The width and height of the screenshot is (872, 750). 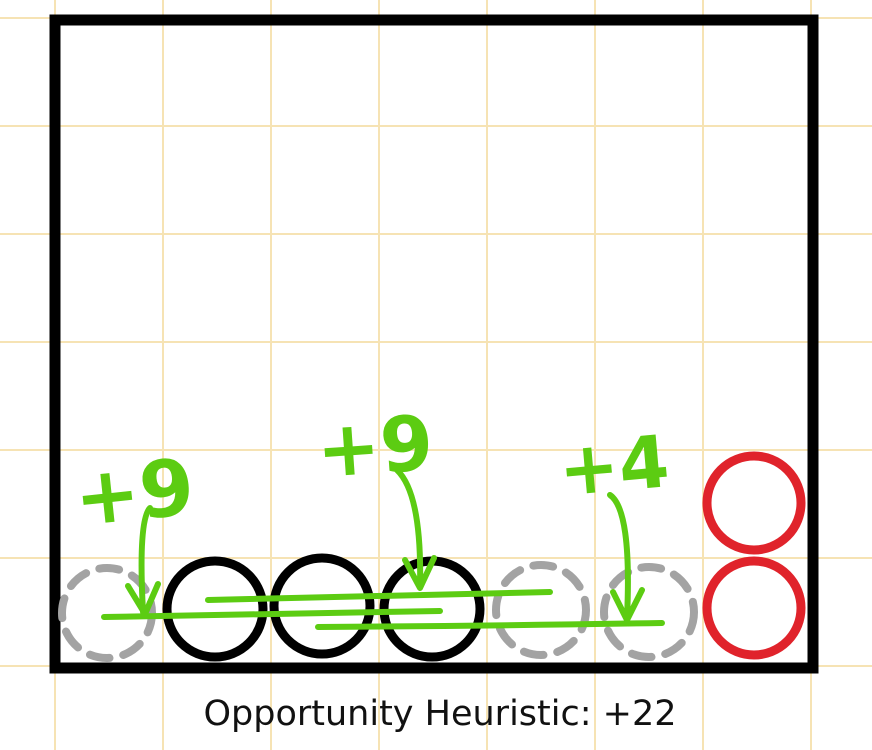 What do you see at coordinates (754, 503) in the screenshot?
I see `red-disc-col7-row2` at bounding box center [754, 503].